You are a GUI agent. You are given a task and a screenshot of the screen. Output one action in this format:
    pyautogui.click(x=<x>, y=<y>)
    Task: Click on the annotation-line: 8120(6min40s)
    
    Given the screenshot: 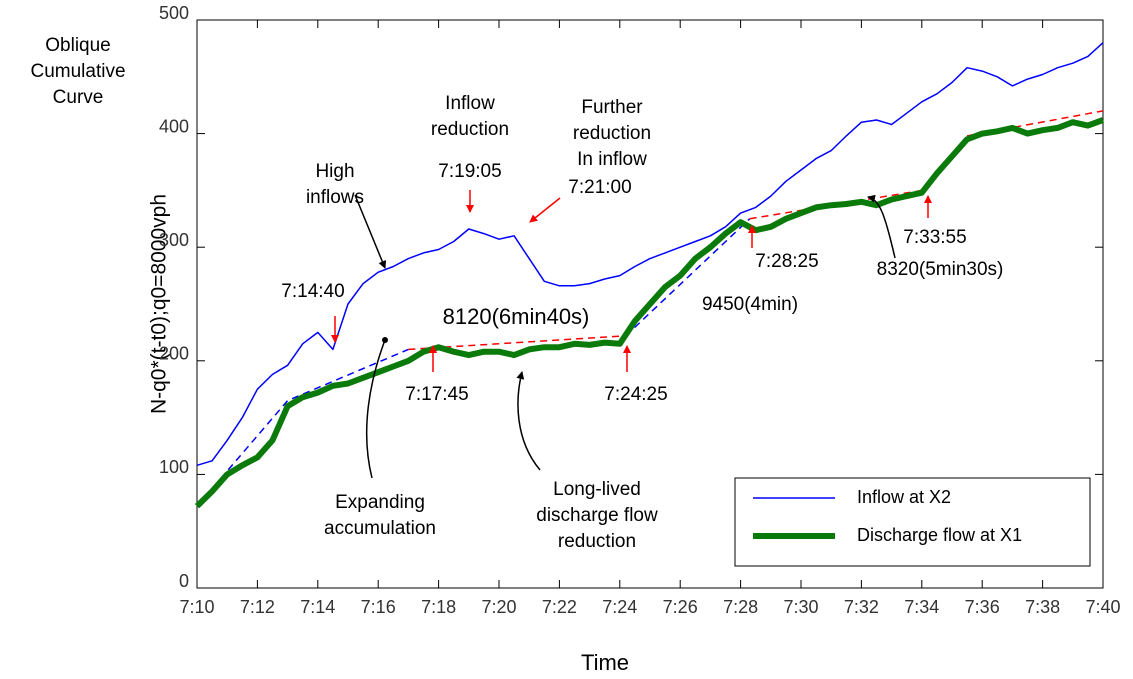 What is the action you would take?
    pyautogui.click(x=516, y=316)
    